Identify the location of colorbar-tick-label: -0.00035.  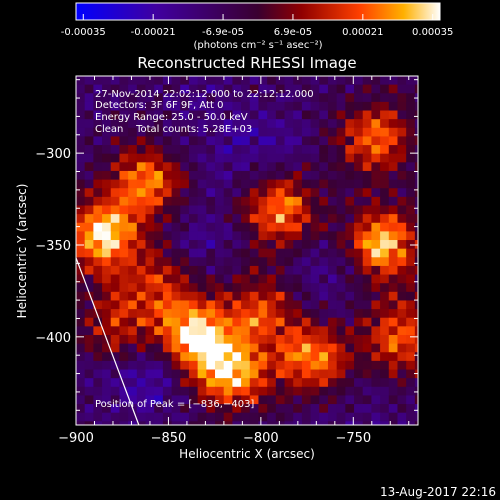
(83, 32).